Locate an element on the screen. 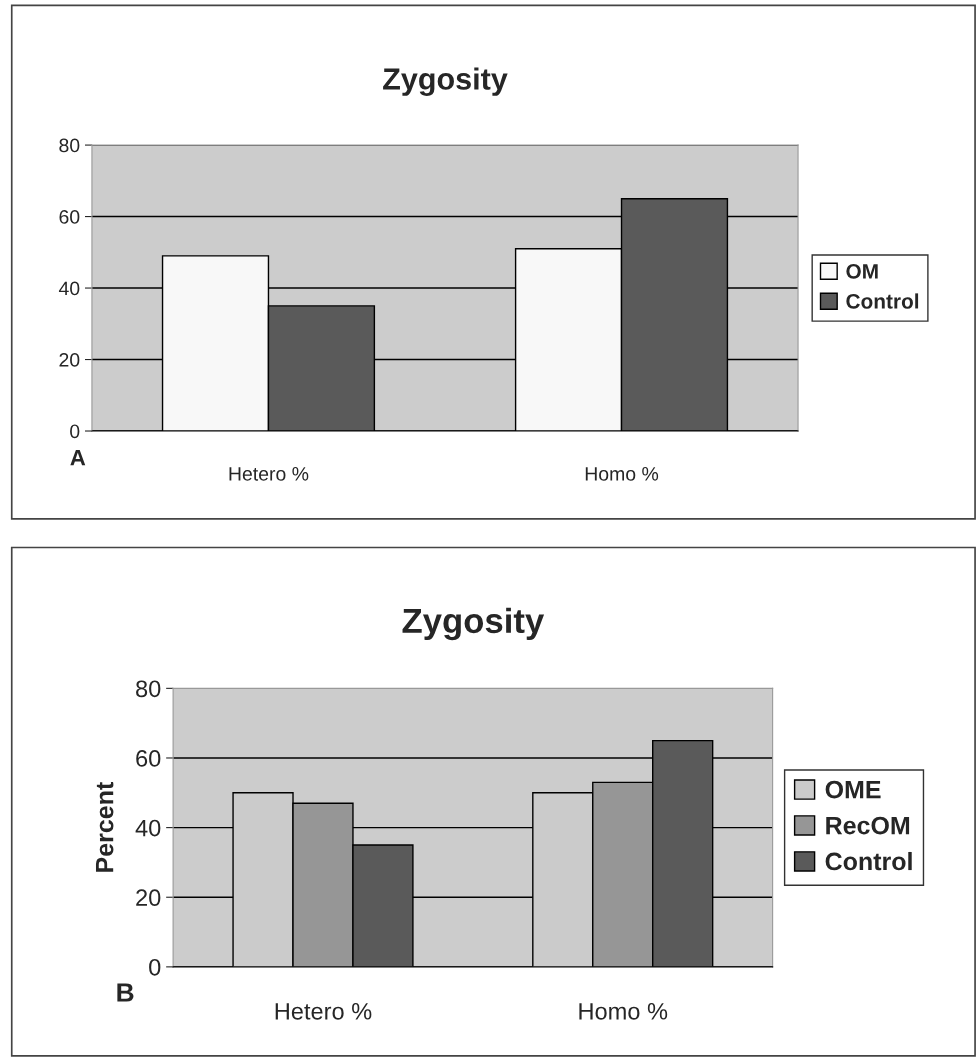 The height and width of the screenshot is (1059, 978). legend-label: OM is located at coordinates (862, 271).